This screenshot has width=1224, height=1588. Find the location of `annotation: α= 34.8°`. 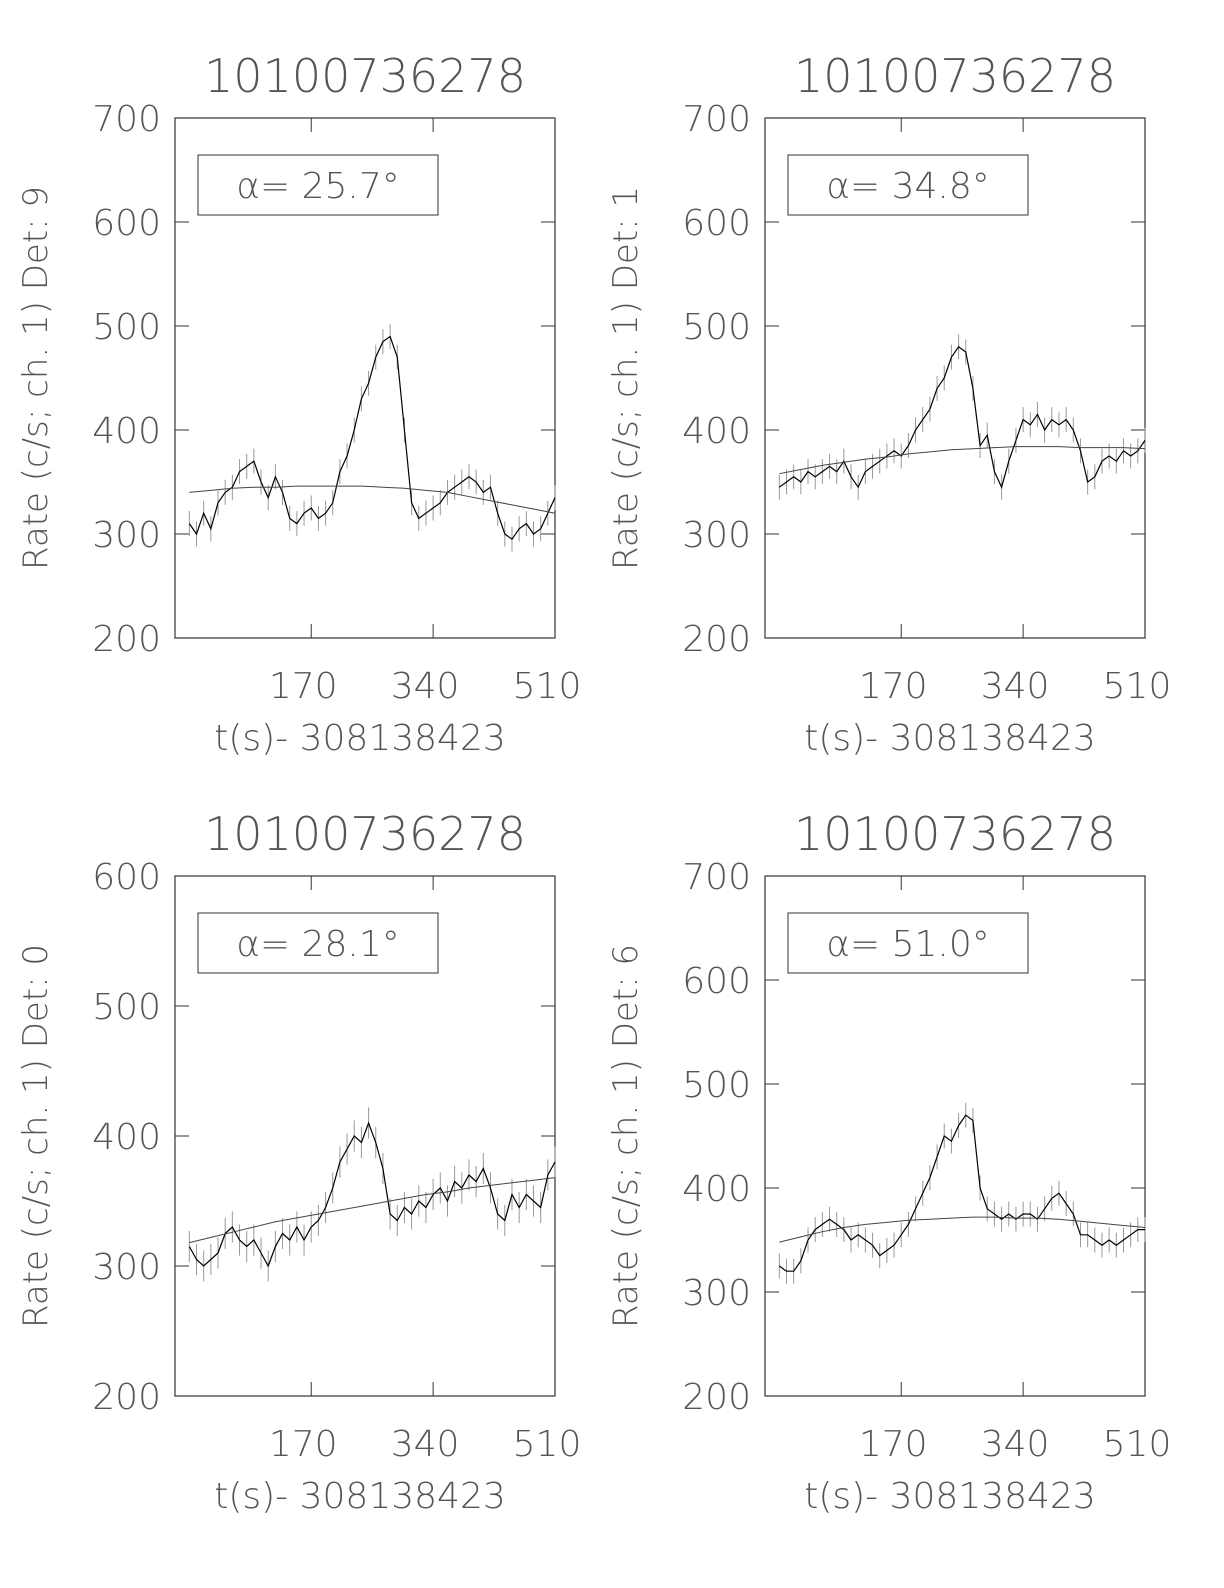

annotation: α= 34.8° is located at coordinates (908, 186).